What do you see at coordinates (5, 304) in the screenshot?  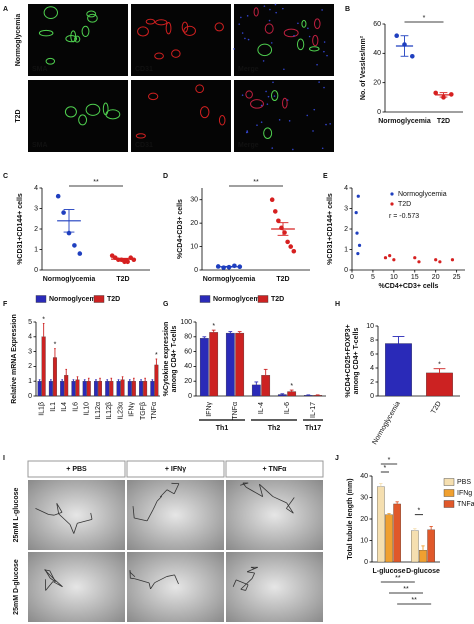 I see `panel-letter: F` at bounding box center [5, 304].